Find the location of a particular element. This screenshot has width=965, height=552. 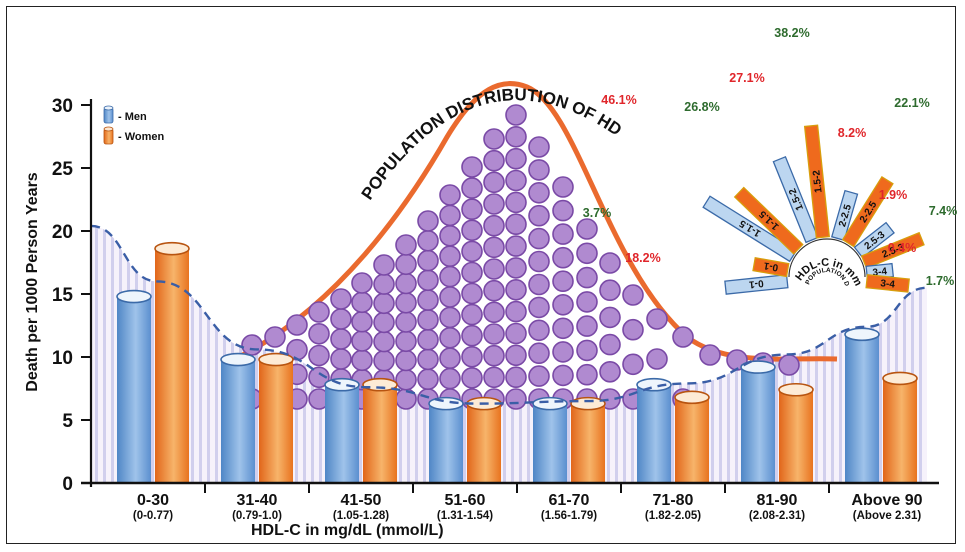

x-subcategory-label: (0.79-1.0) is located at coordinates (257, 516).